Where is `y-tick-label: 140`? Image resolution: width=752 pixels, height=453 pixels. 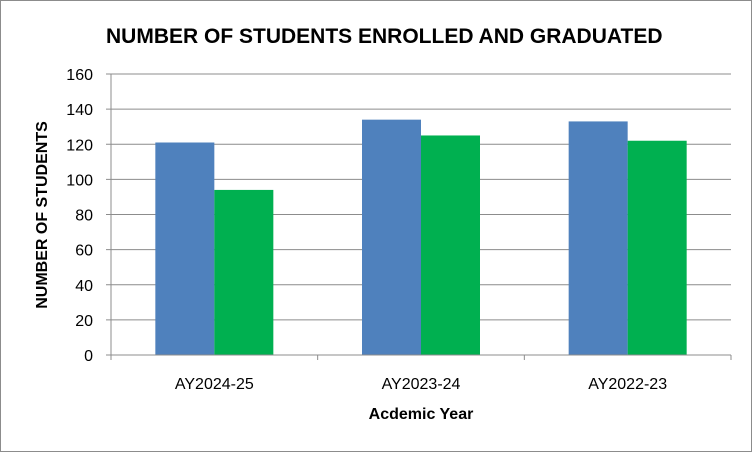
y-tick-label: 140 is located at coordinates (79, 110).